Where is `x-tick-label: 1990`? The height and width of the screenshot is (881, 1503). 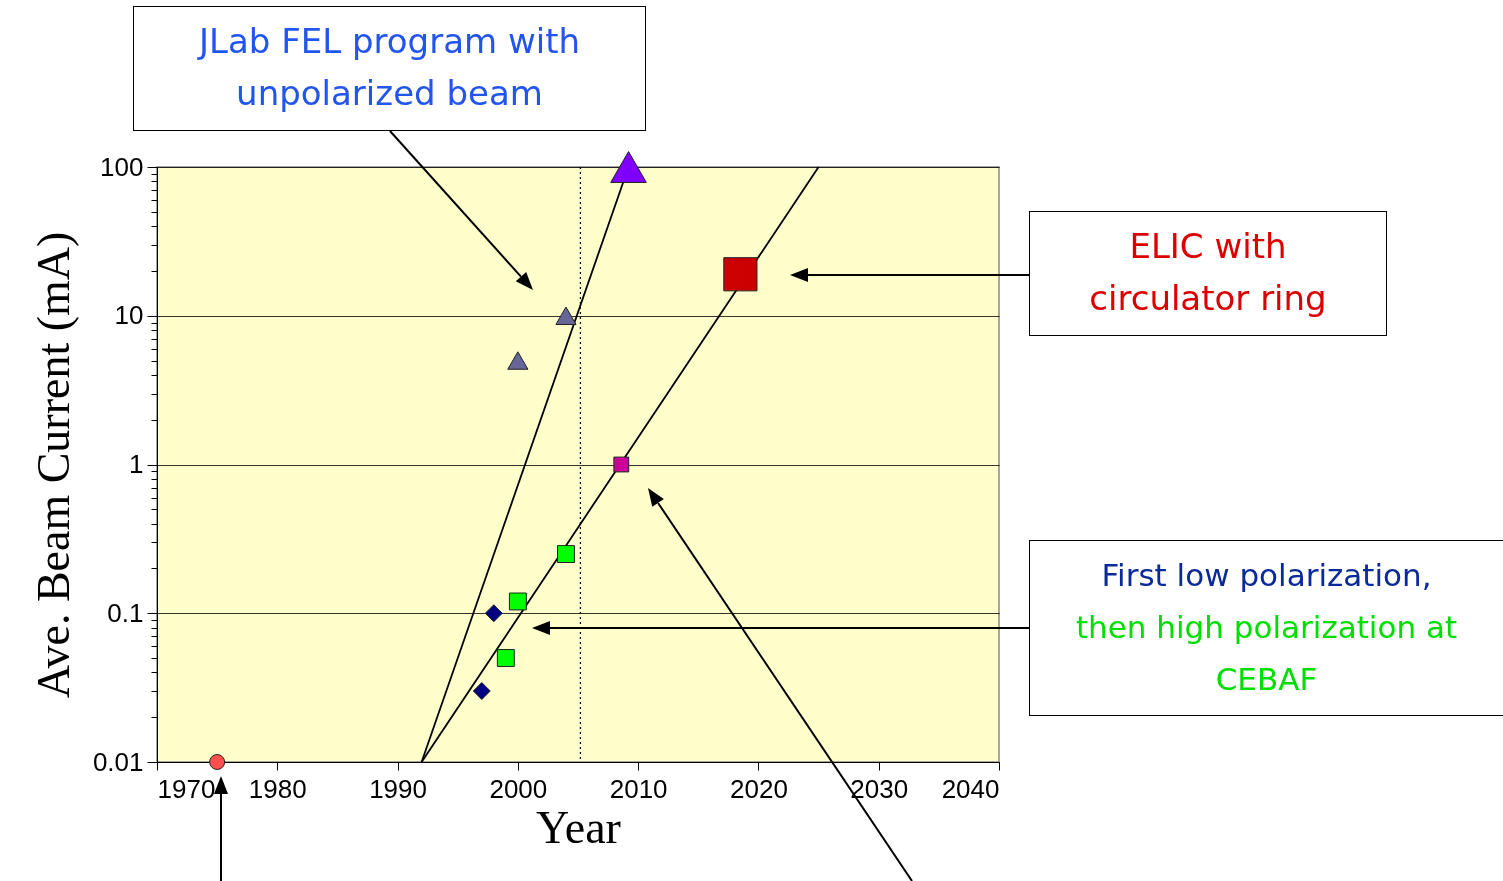 x-tick-label: 1990 is located at coordinates (398, 788).